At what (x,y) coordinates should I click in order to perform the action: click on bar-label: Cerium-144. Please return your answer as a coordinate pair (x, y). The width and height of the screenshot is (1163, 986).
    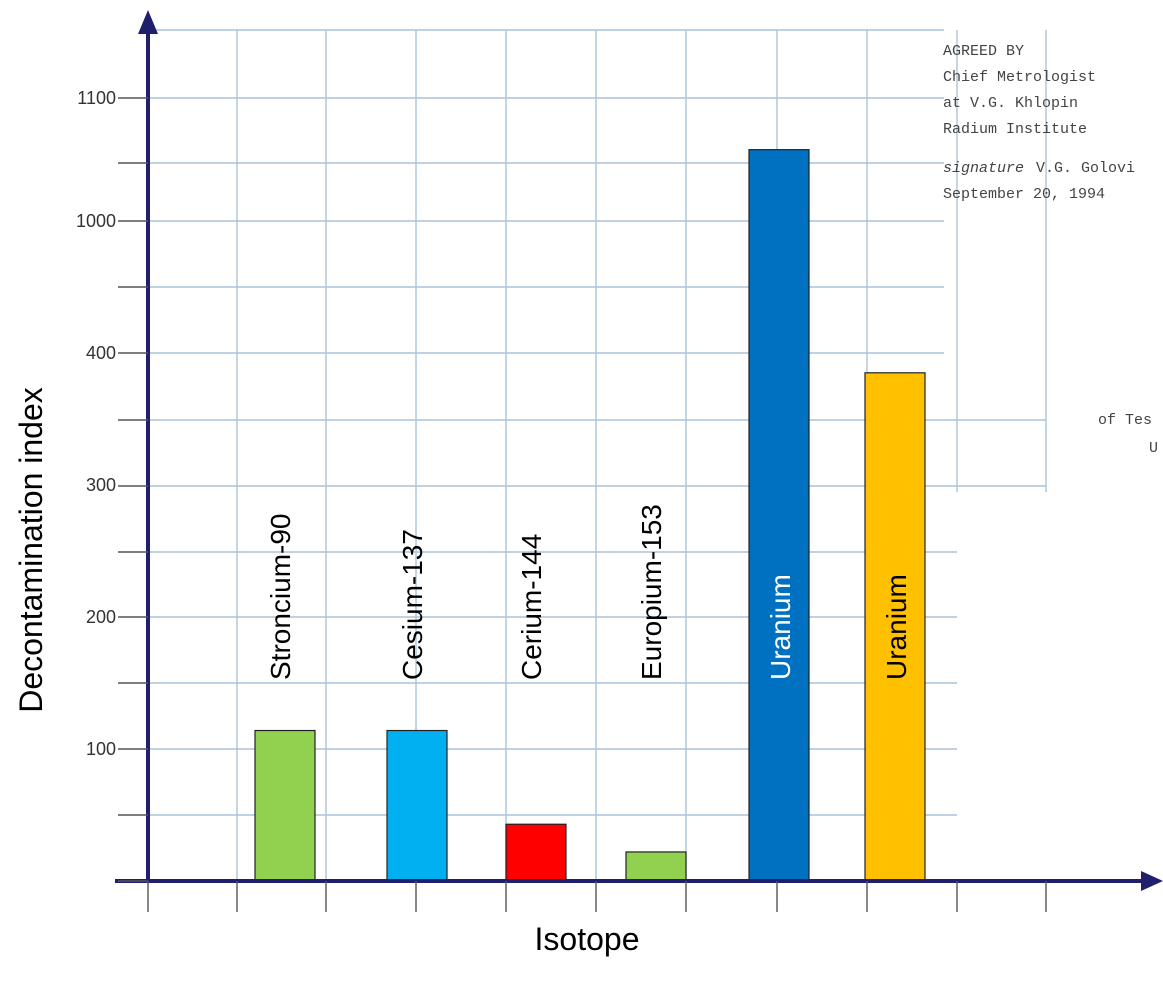
    Looking at the image, I should click on (531, 607).